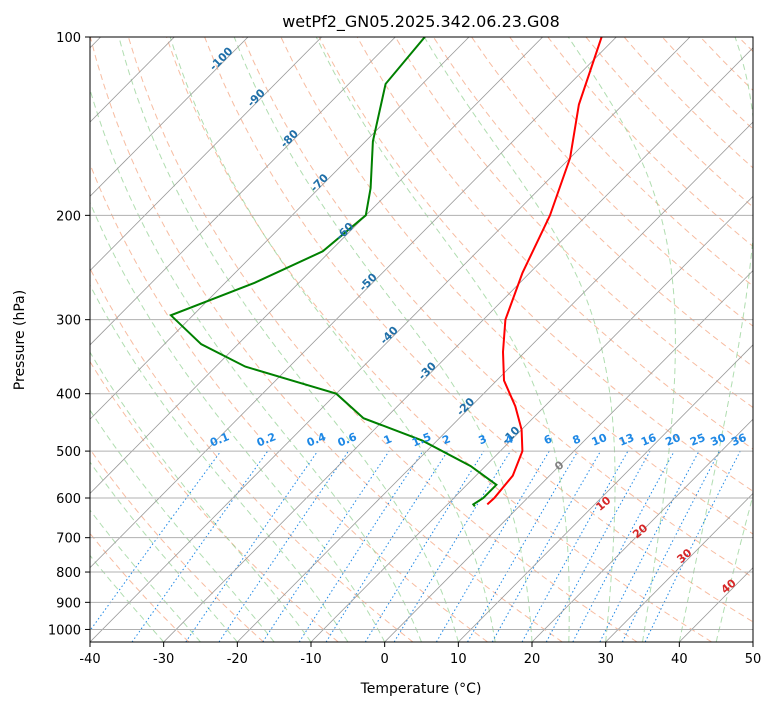 The image size is (775, 708). I want to click on temperature-profile-line, so click(544, 271).